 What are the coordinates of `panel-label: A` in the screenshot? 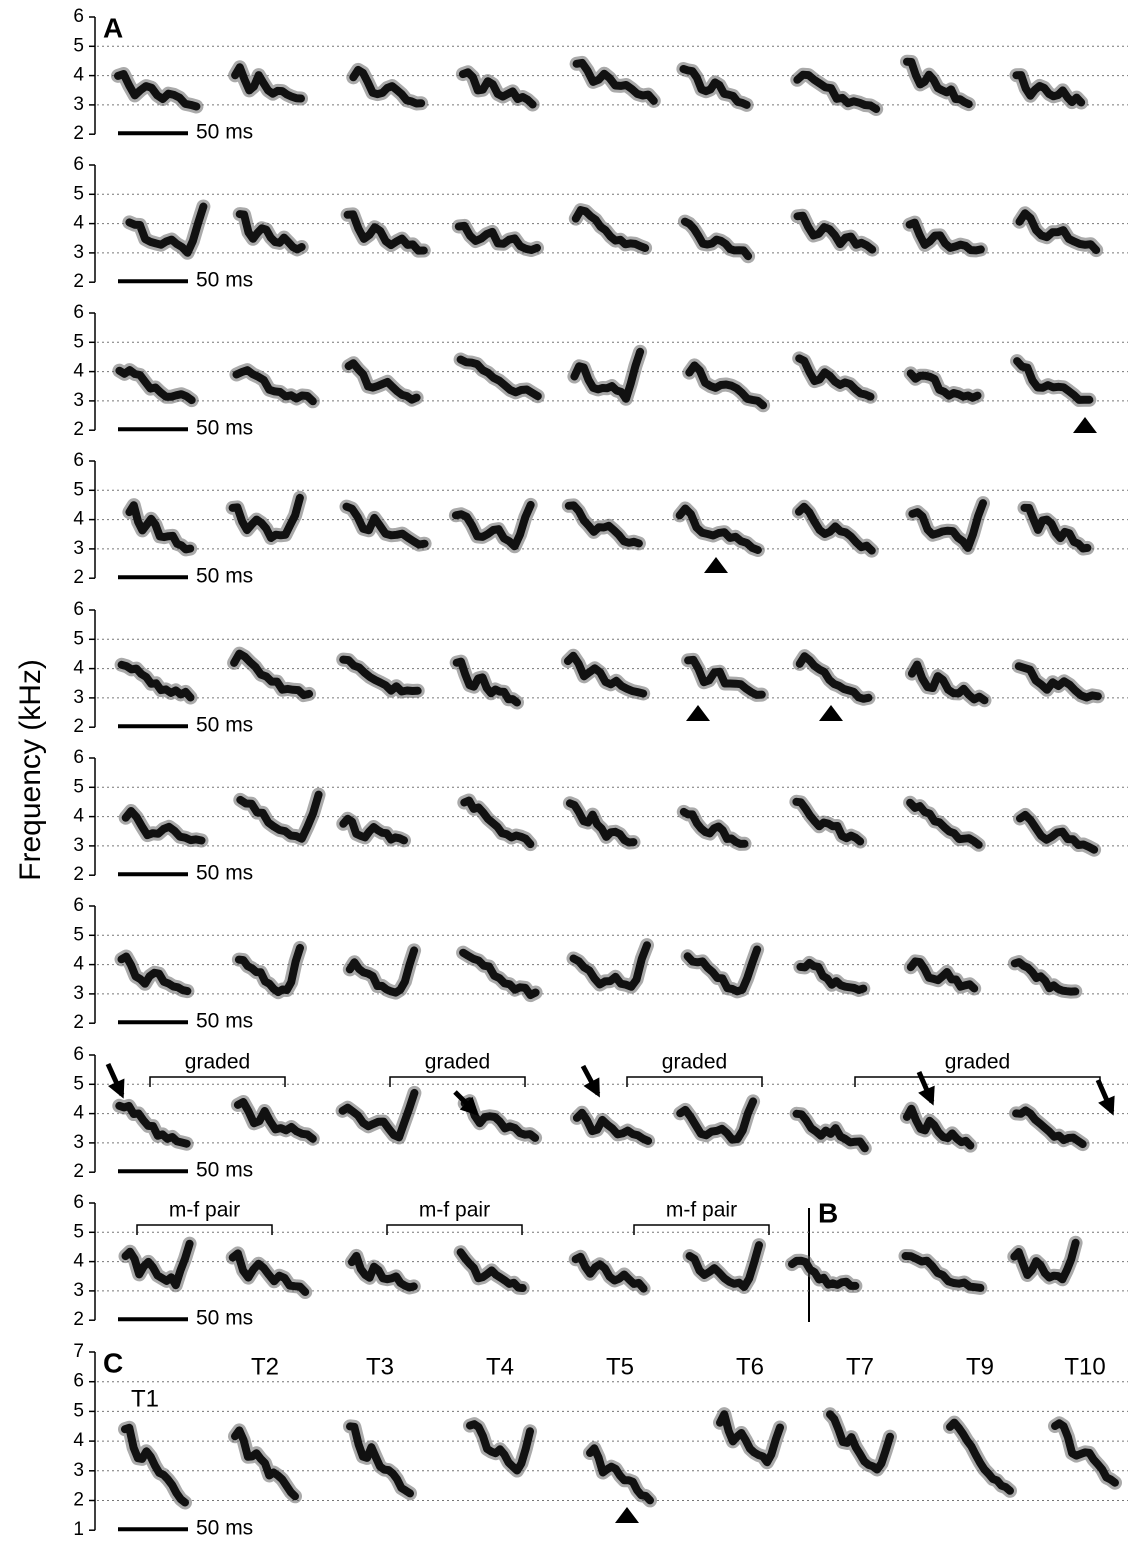 It's located at (113, 27).